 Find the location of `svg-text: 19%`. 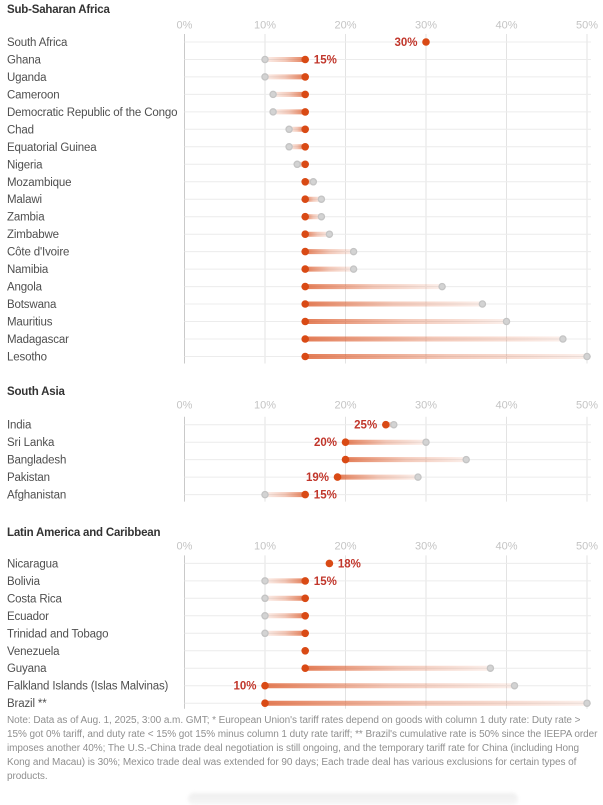

svg-text: 19% is located at coordinates (317, 478).